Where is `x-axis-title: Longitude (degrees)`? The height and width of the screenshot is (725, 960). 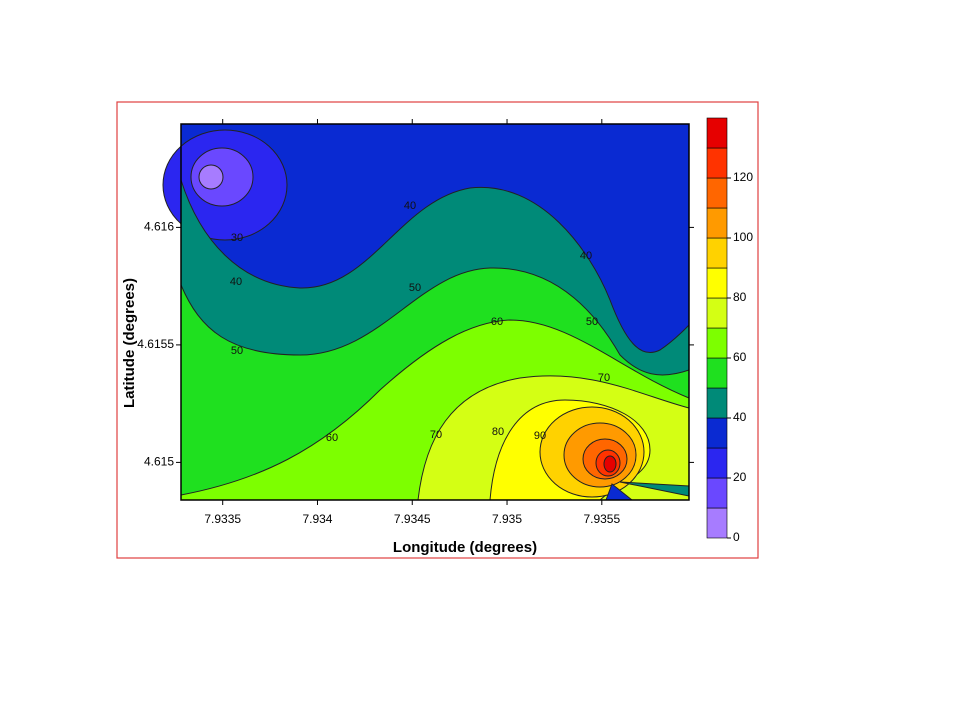 x-axis-title: Longitude (degrees) is located at coordinates (465, 547).